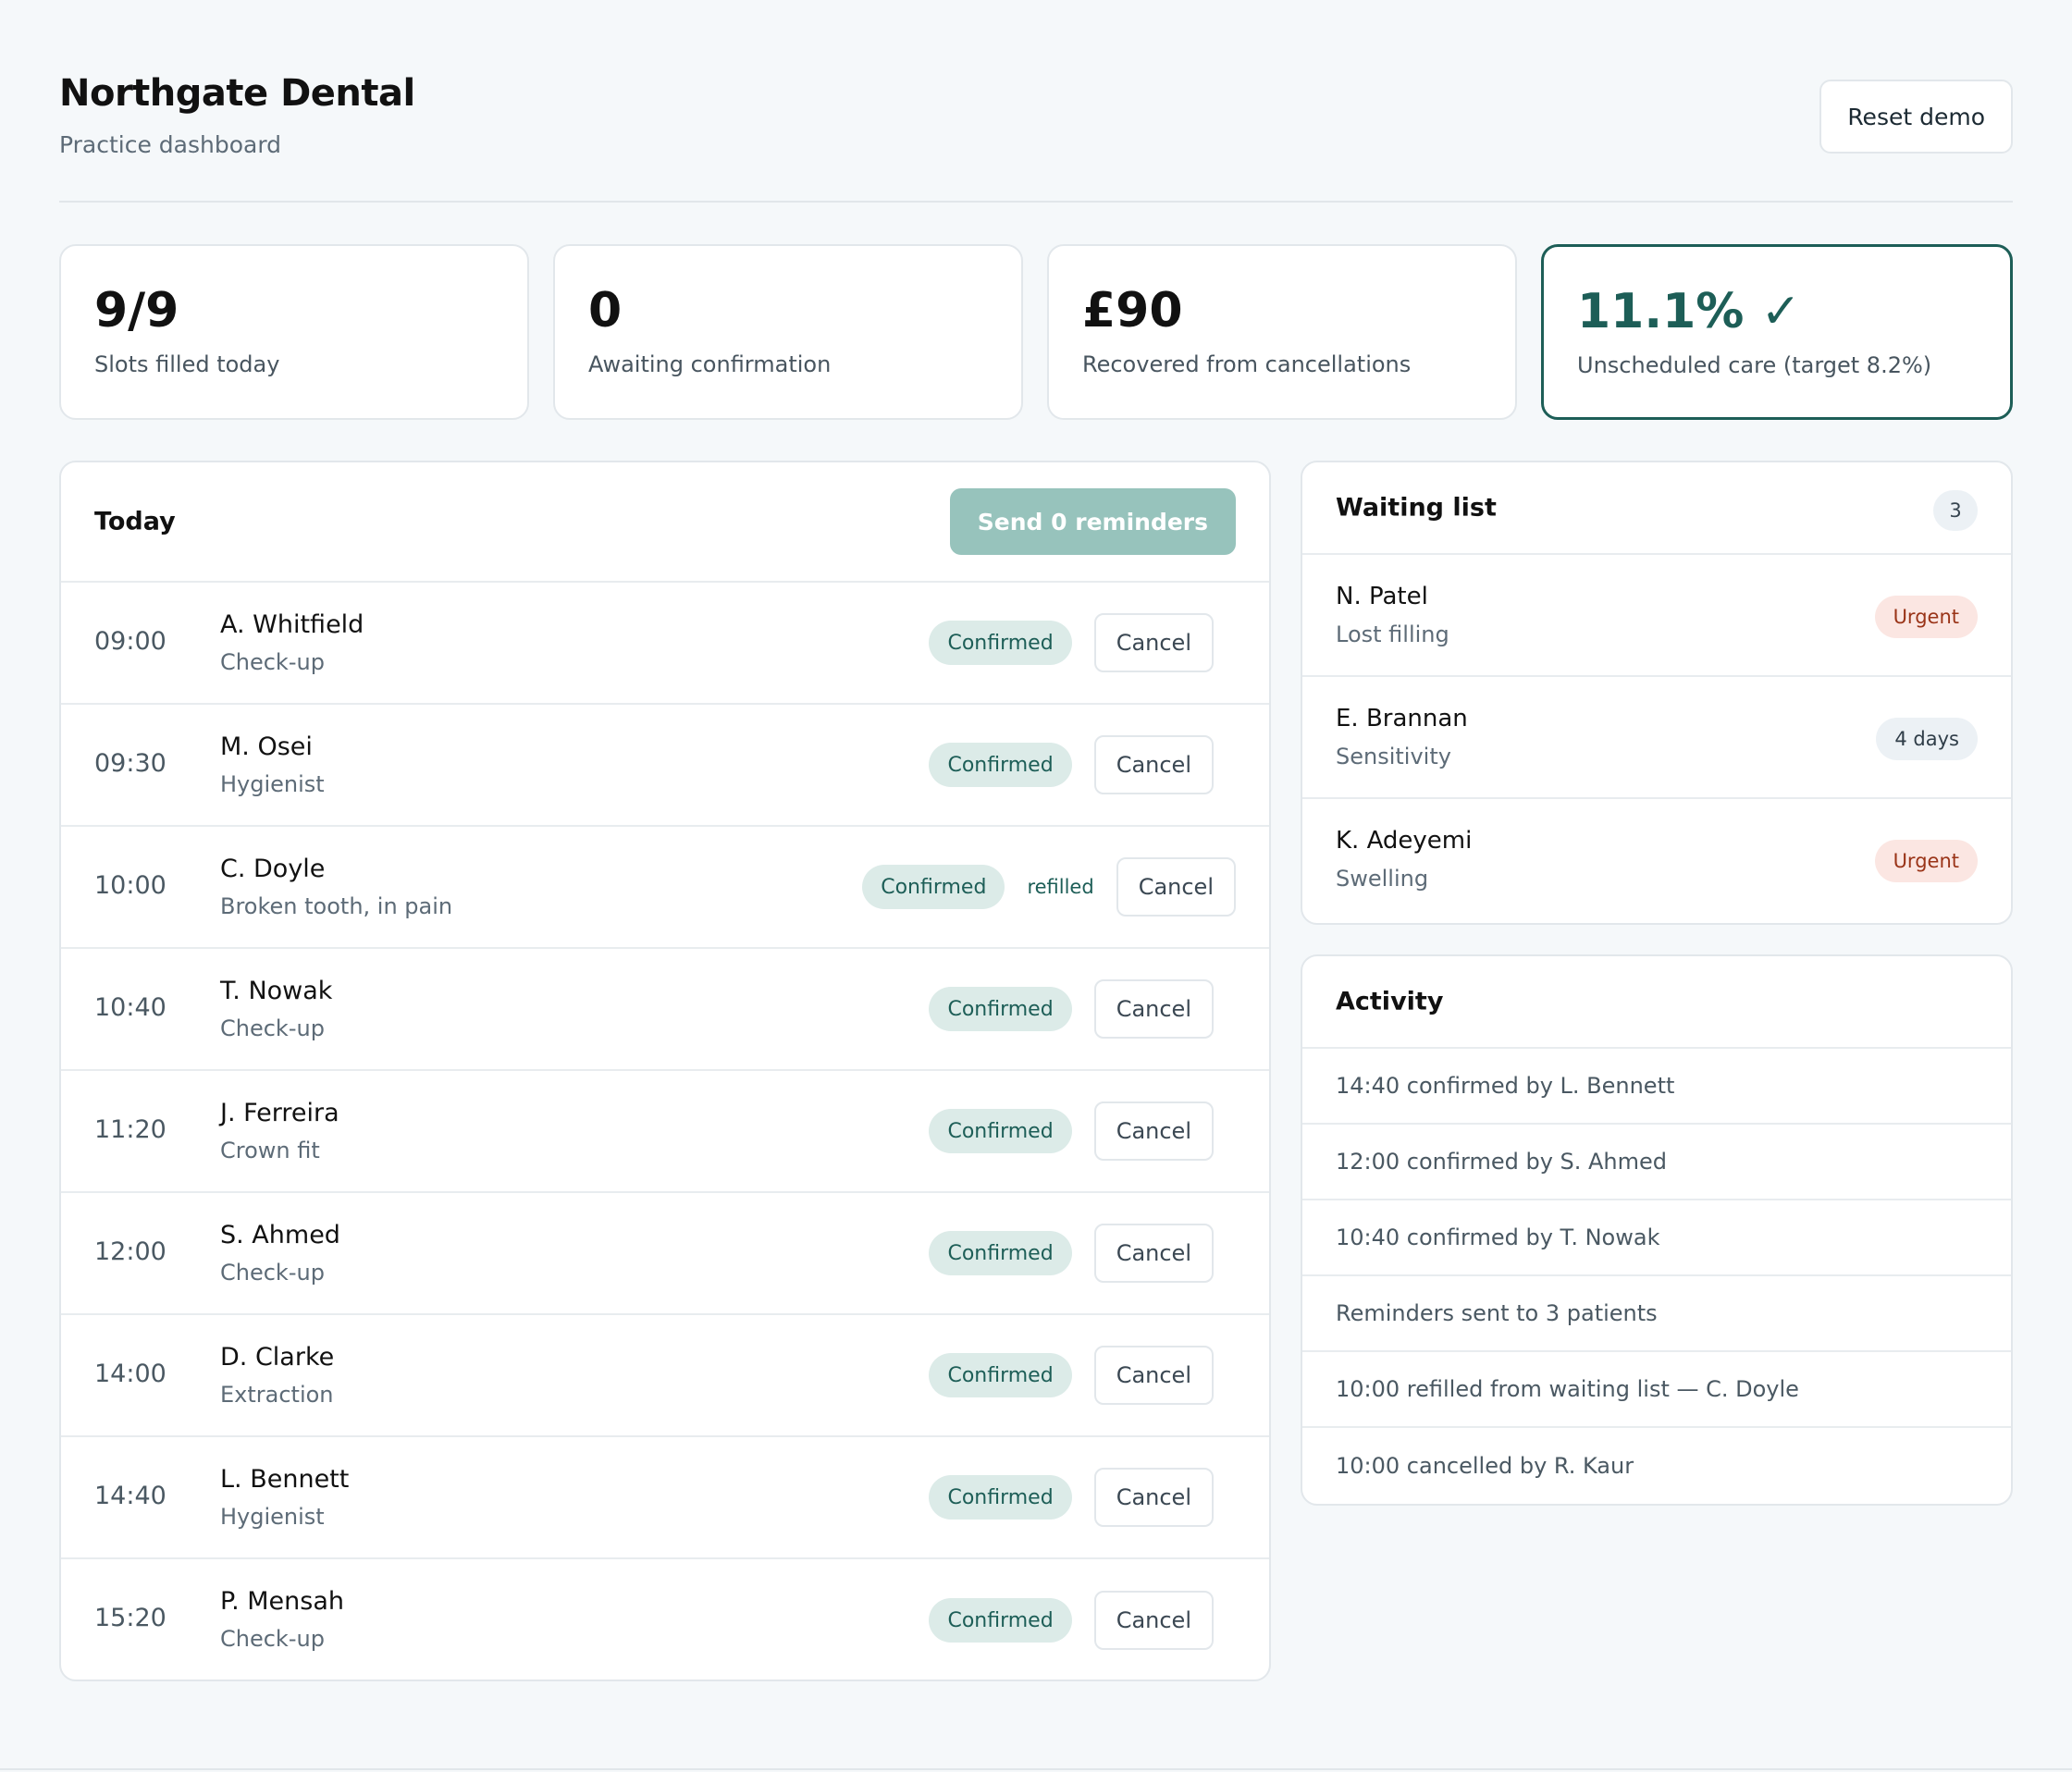 This screenshot has height=1772, width=2072. I want to click on patient-name: A. Whitfield, so click(292, 624).